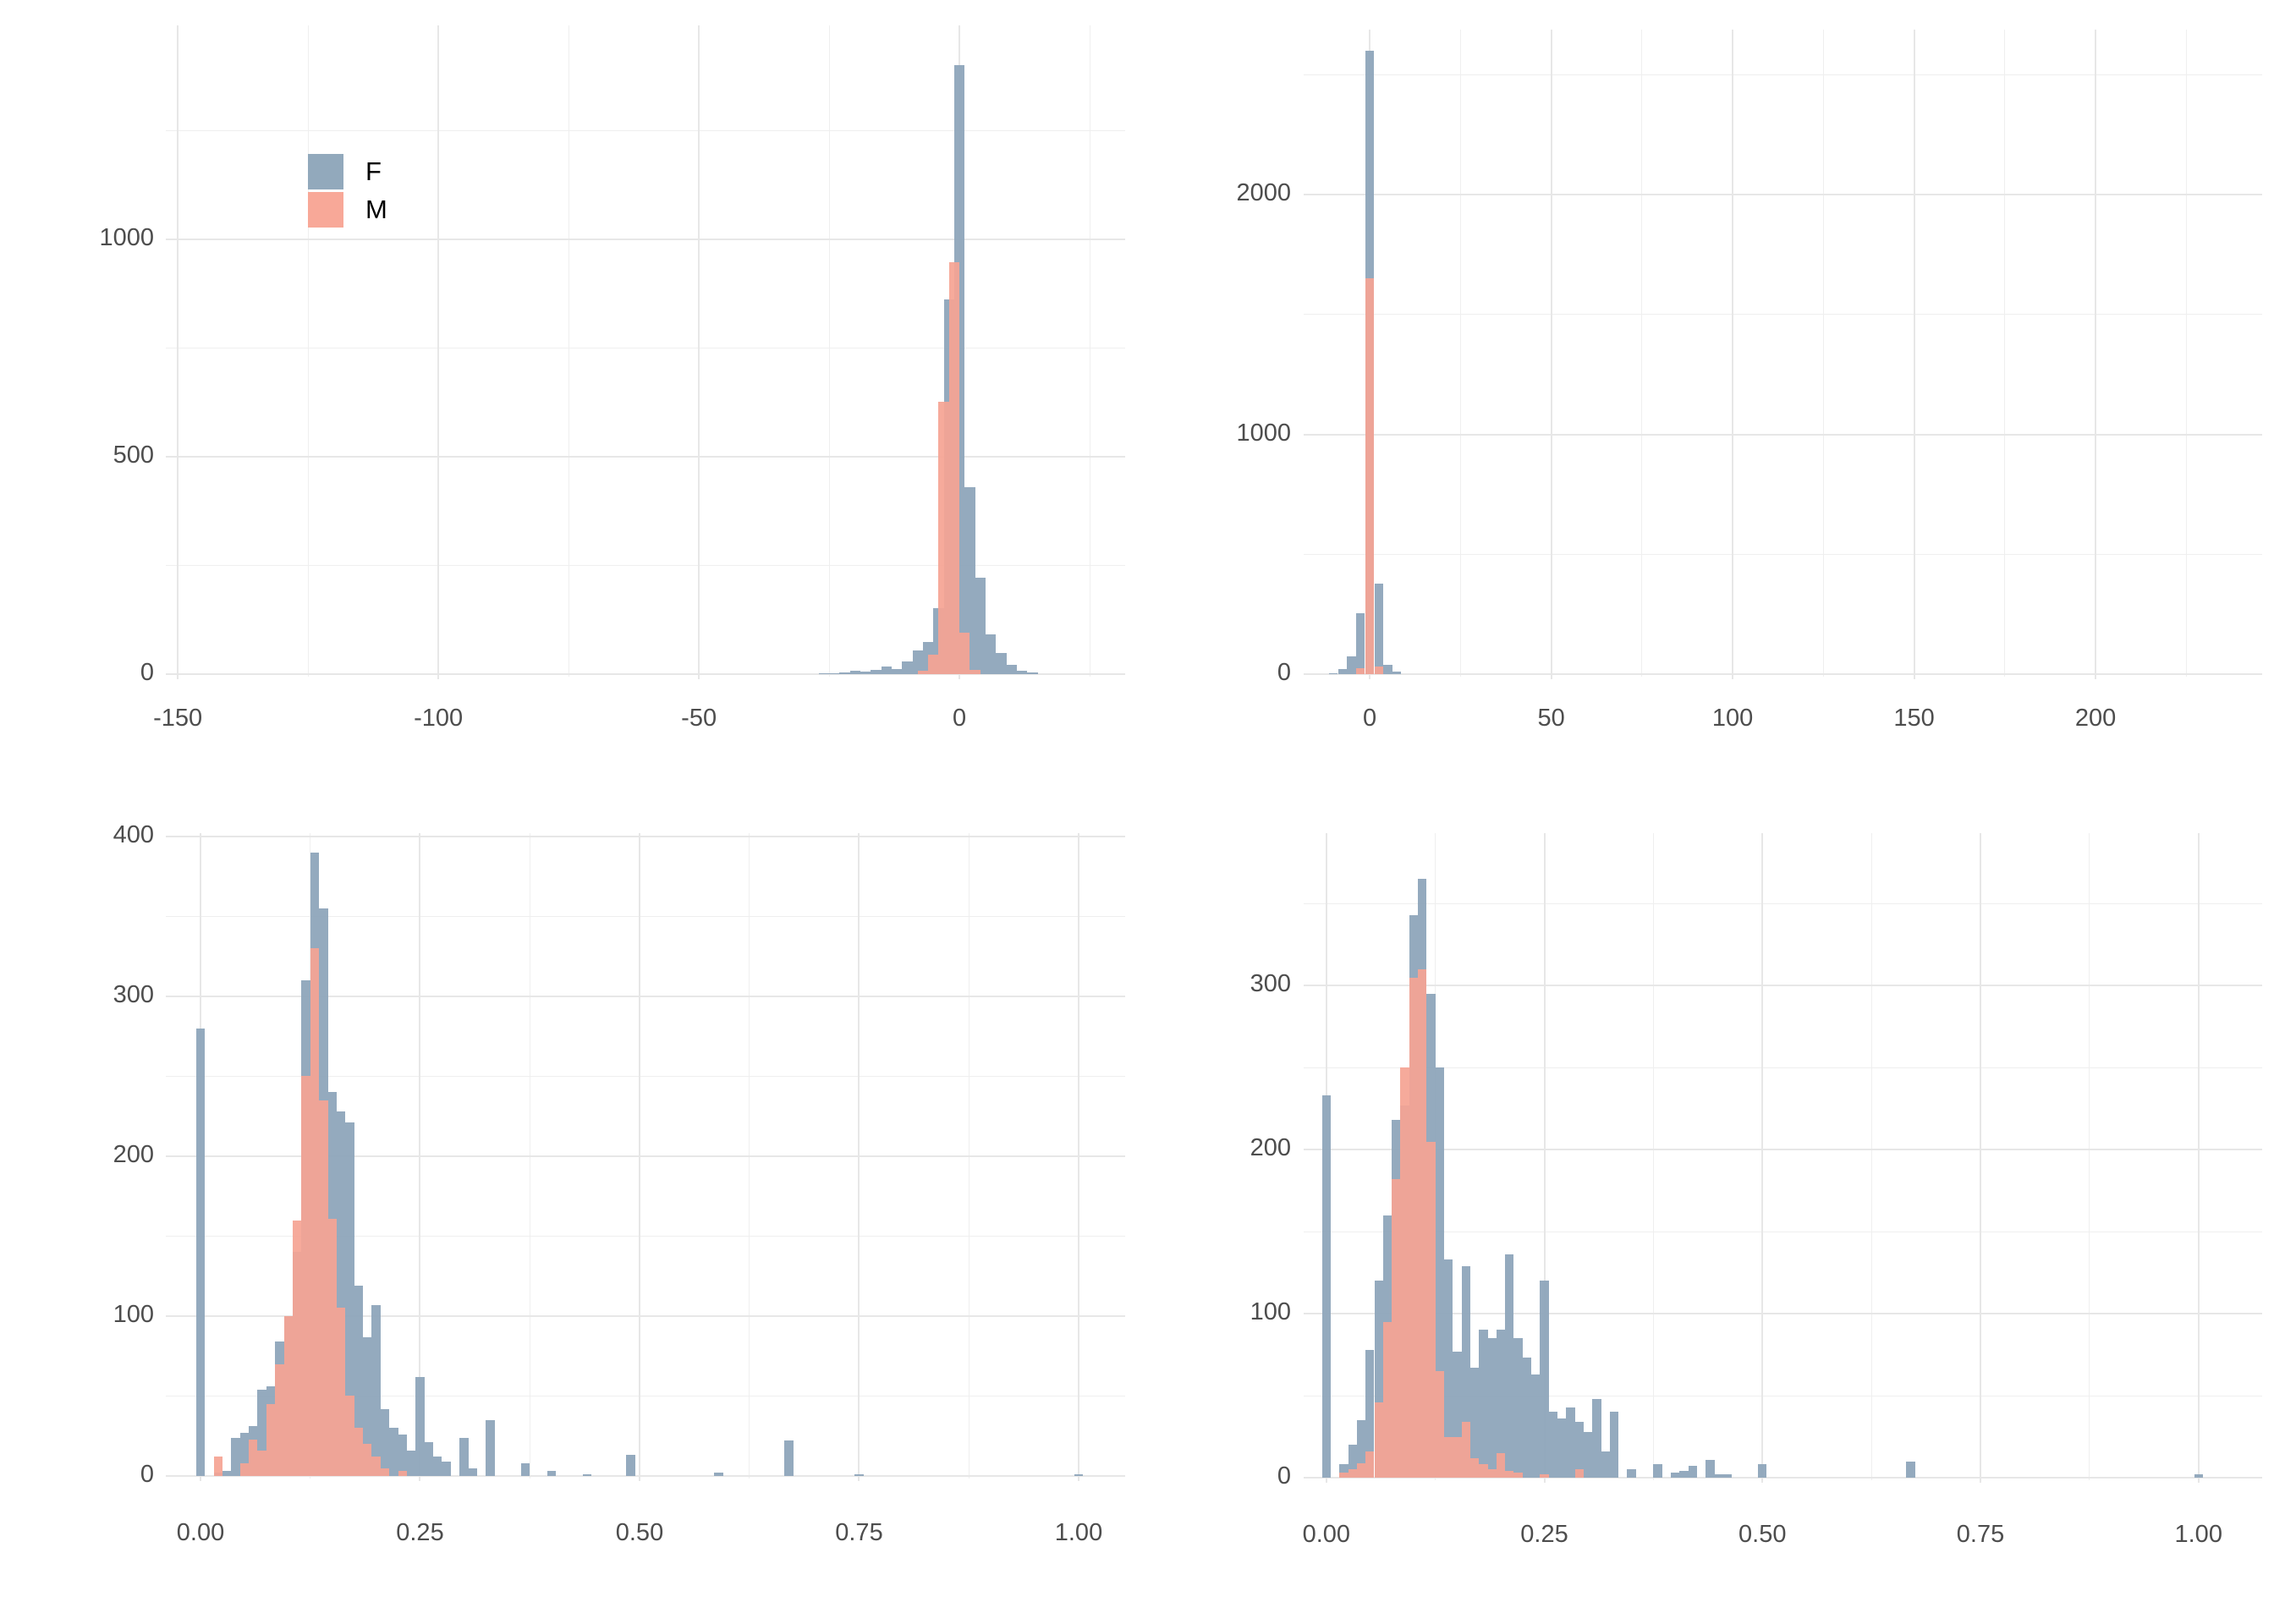 Image resolution: width=2274 pixels, height=1624 pixels. I want to click on x-tick-label: -150, so click(178, 719).